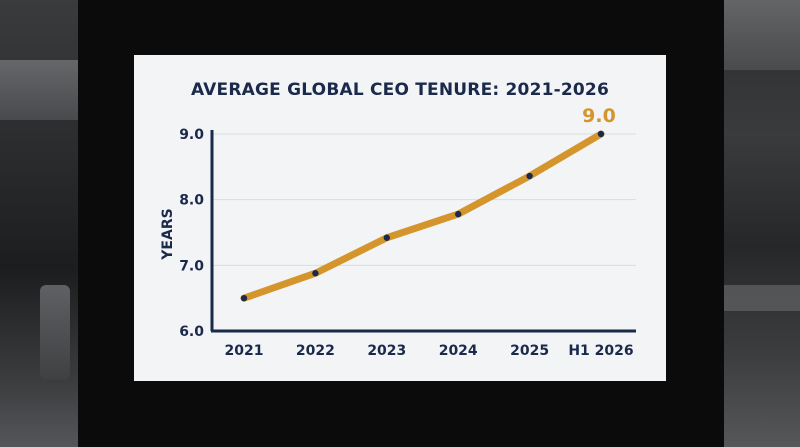 The image size is (800, 447). I want to click on background-left-blur, so click(39, 223).